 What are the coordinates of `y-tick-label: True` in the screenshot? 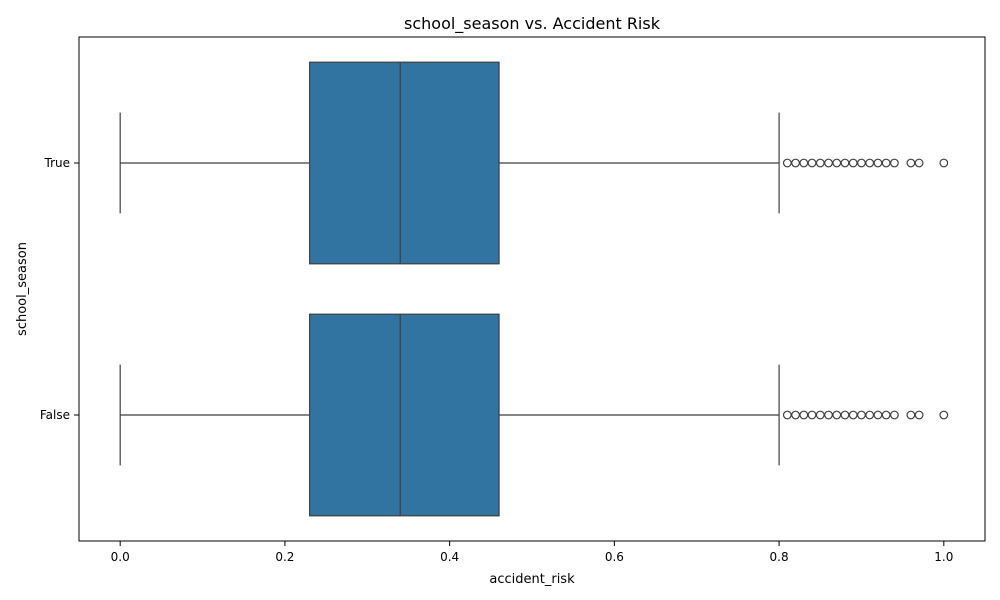 It's located at (57, 163).